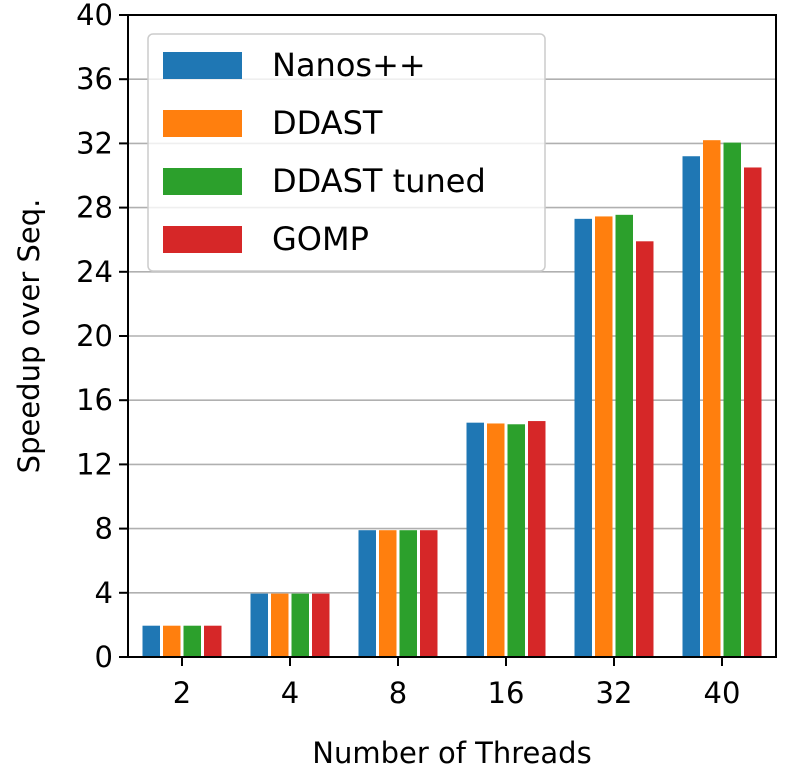  I want to click on x-tick-label: 32, so click(614, 693).